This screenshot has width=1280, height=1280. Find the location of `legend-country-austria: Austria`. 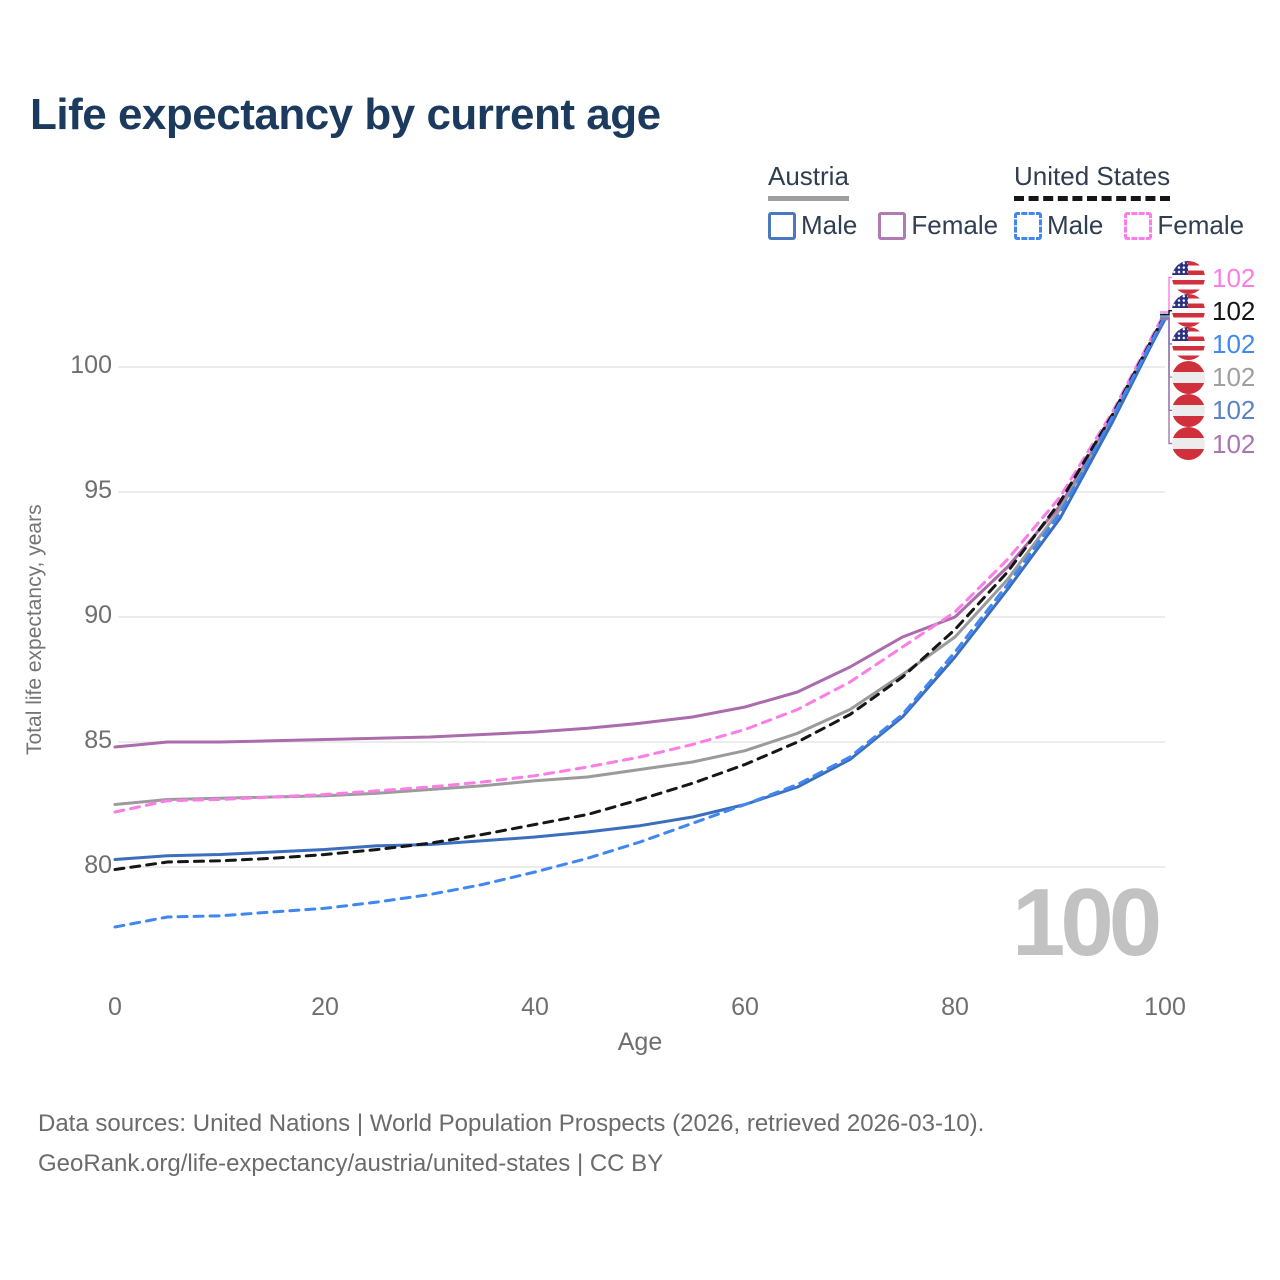

legend-country-austria: Austria is located at coordinates (808, 181).